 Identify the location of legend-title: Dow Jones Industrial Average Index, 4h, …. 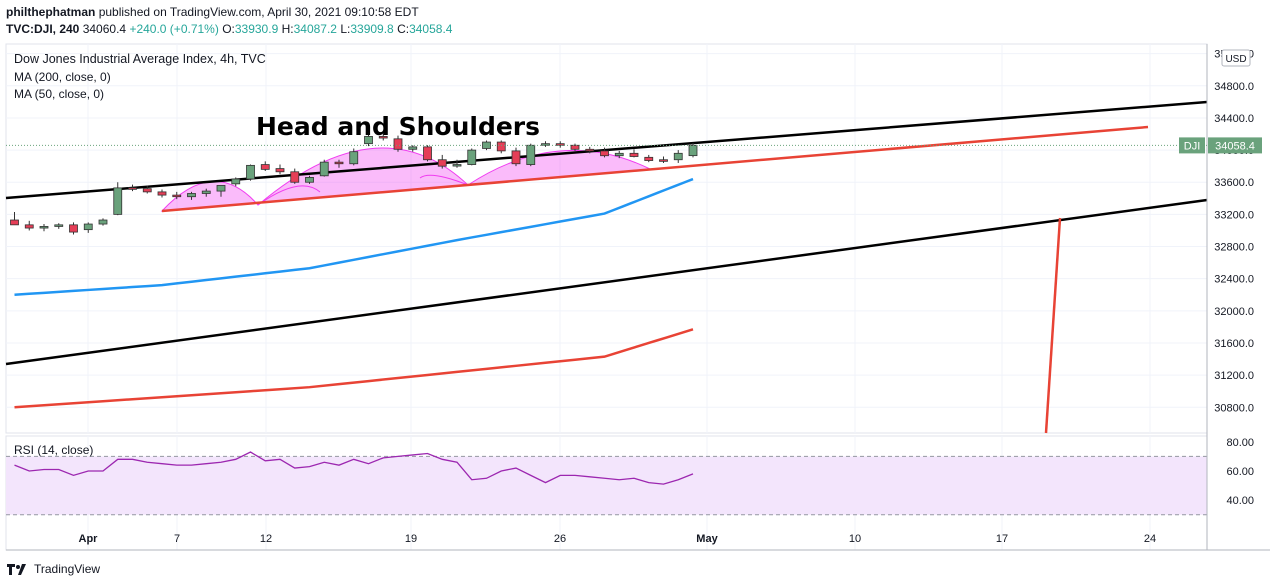
(140, 59).